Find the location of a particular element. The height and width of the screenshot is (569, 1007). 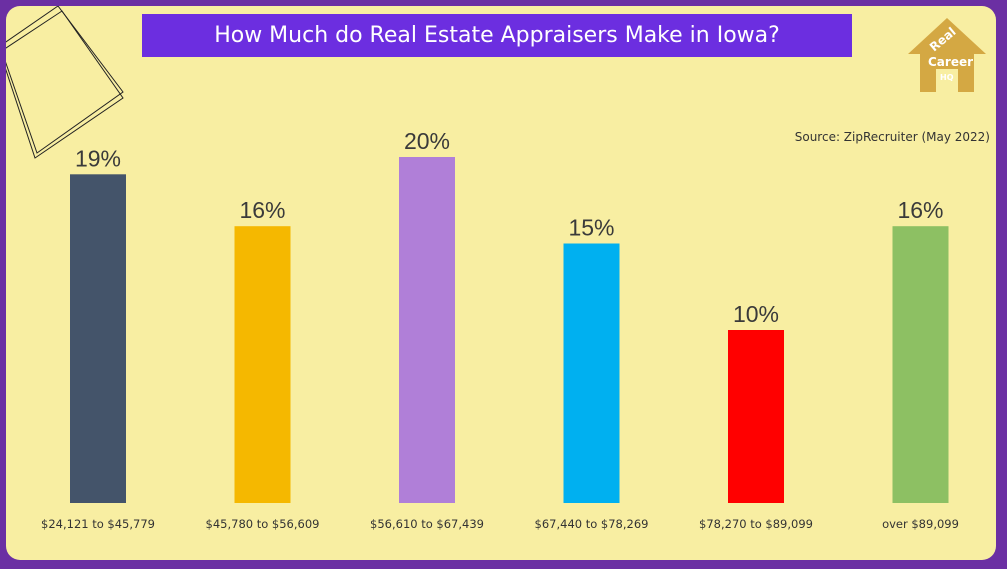

category-label: over $89,099 is located at coordinates (920, 524).